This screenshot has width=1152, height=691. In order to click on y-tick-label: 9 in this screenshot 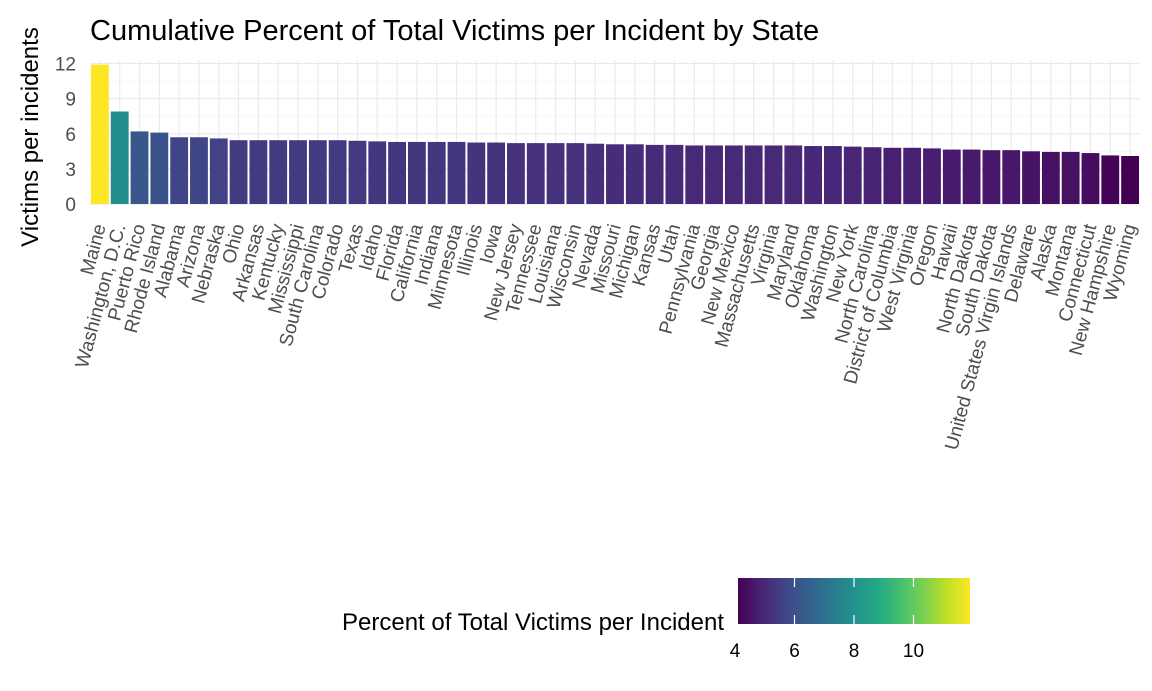, I will do `click(70, 100)`.